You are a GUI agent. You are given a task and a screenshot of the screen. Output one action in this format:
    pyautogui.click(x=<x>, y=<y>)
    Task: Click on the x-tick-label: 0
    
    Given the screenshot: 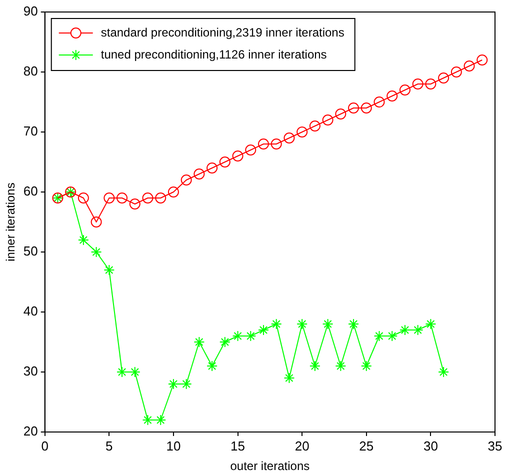 What is the action you would take?
    pyautogui.click(x=44, y=446)
    